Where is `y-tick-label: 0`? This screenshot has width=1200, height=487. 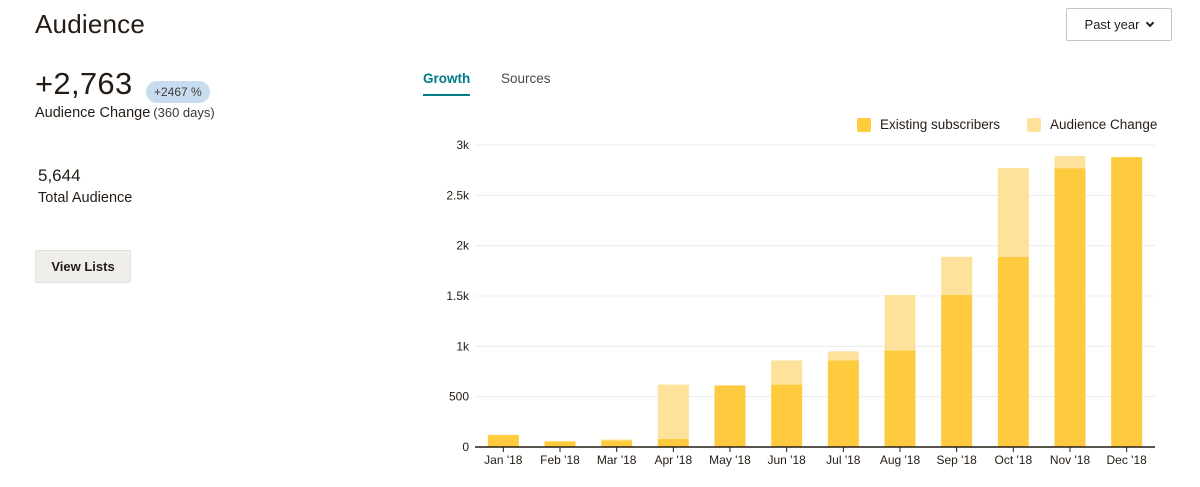 y-tick-label: 0 is located at coordinates (465, 447).